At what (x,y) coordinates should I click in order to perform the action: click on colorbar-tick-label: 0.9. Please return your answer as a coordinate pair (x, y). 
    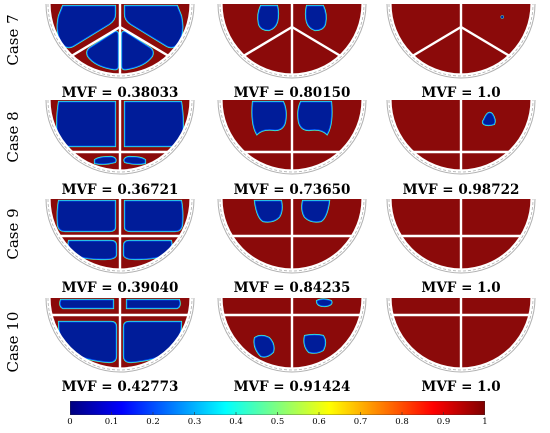
    Looking at the image, I should click on (443, 422).